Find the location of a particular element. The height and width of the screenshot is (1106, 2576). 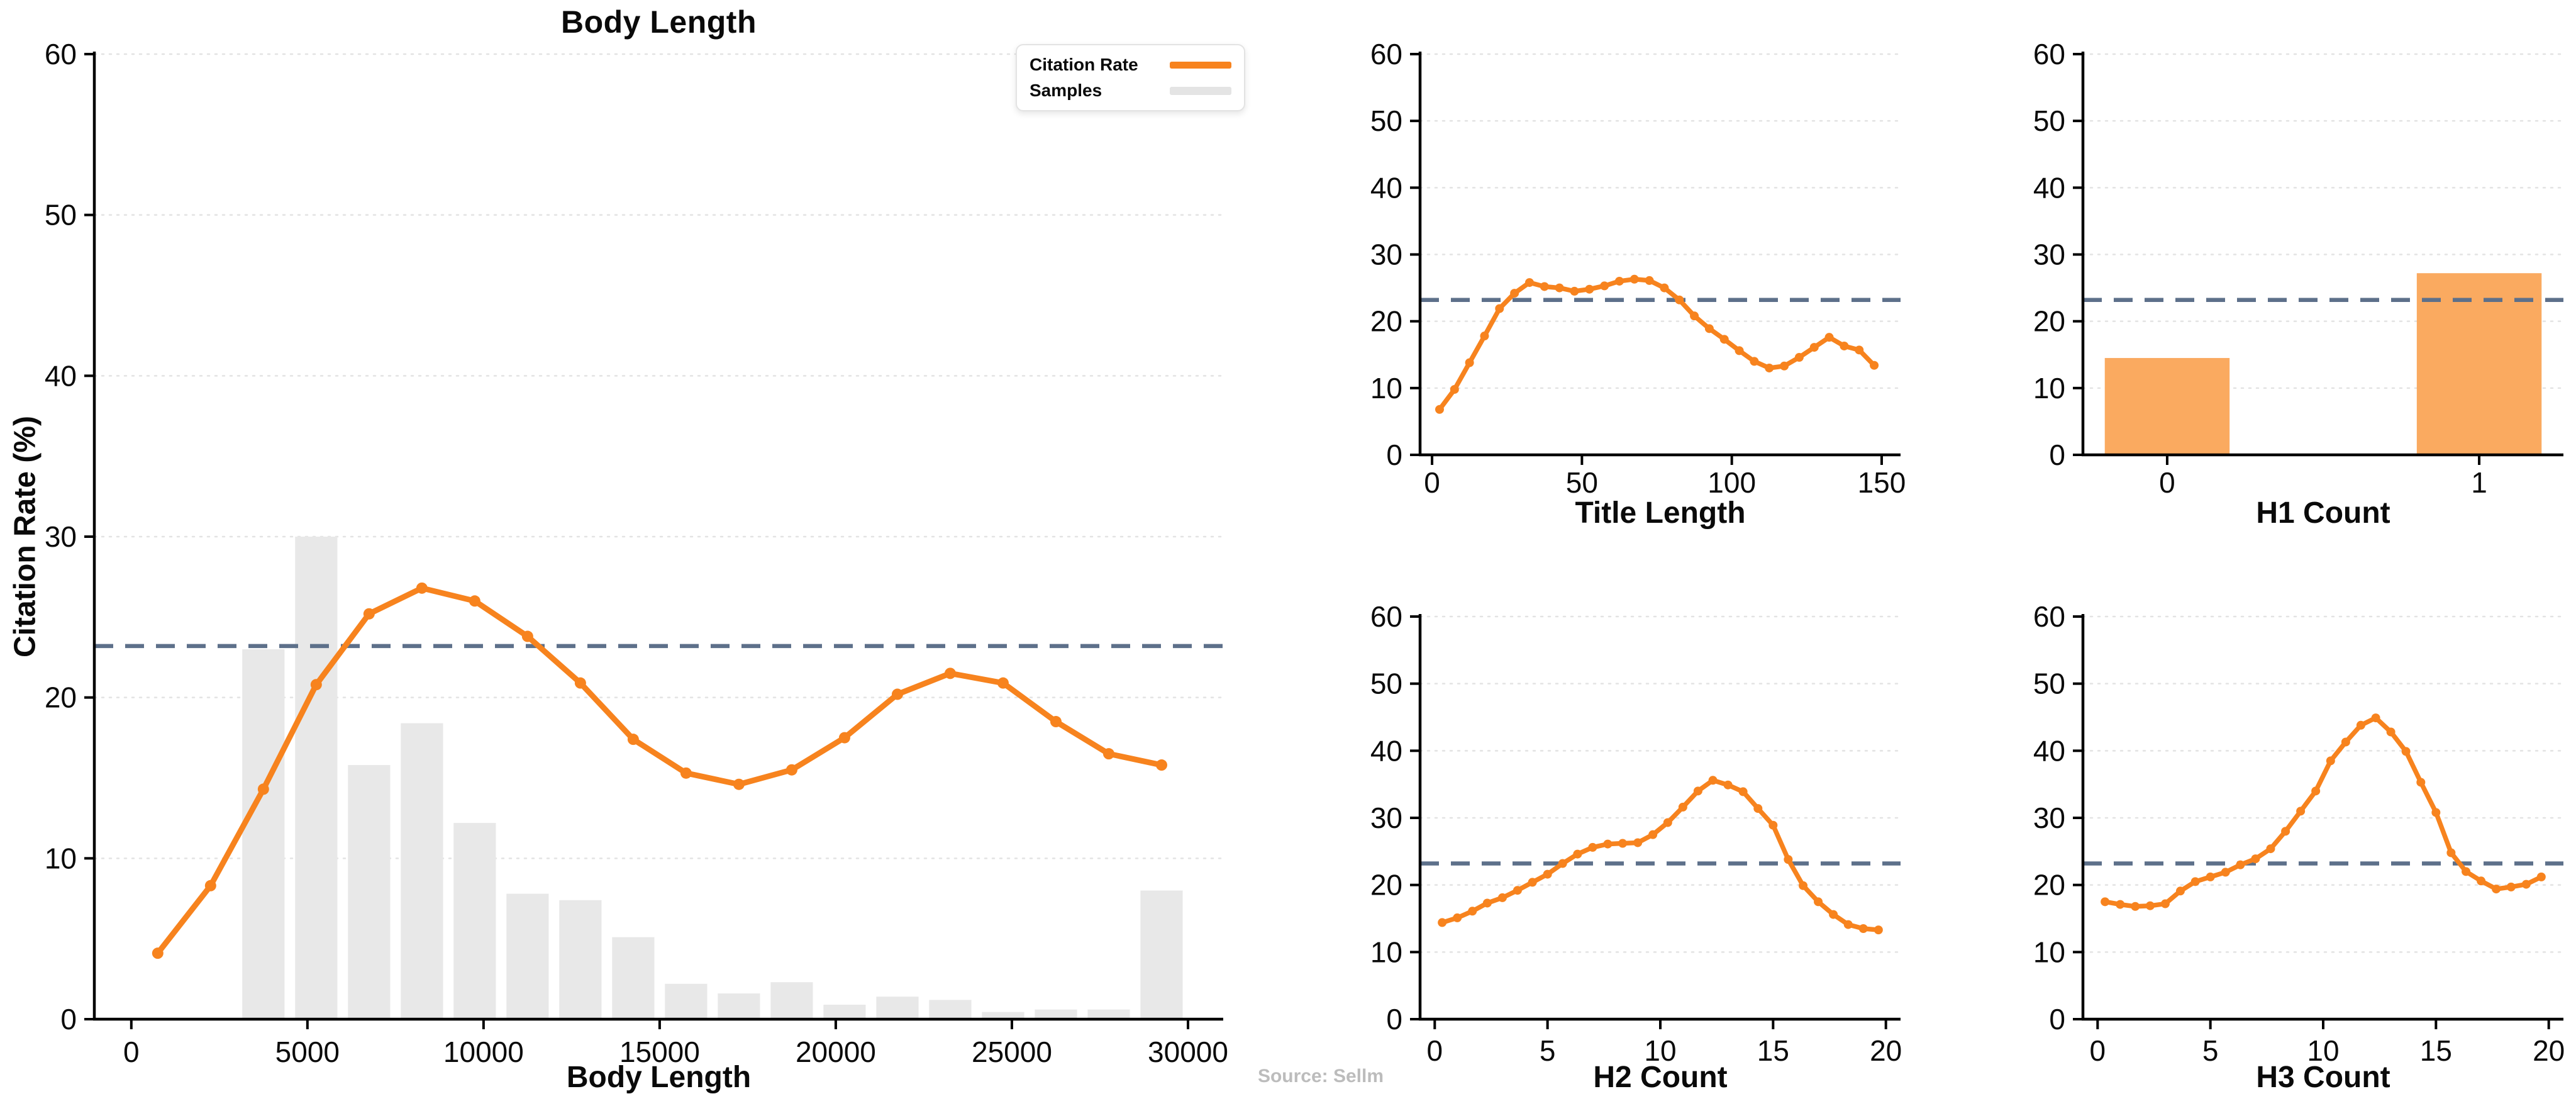

main-xtick-label: 25000 is located at coordinates (1012, 1052).